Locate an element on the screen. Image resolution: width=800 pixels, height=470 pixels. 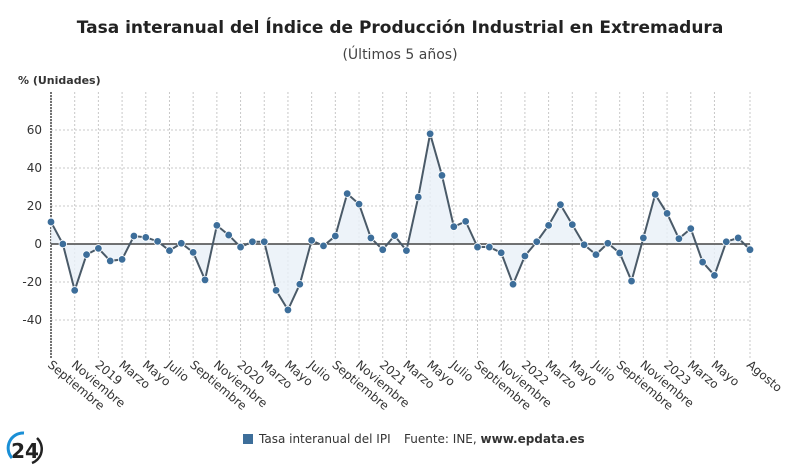
y-tick-label: -20 is located at coordinates (32, 282).